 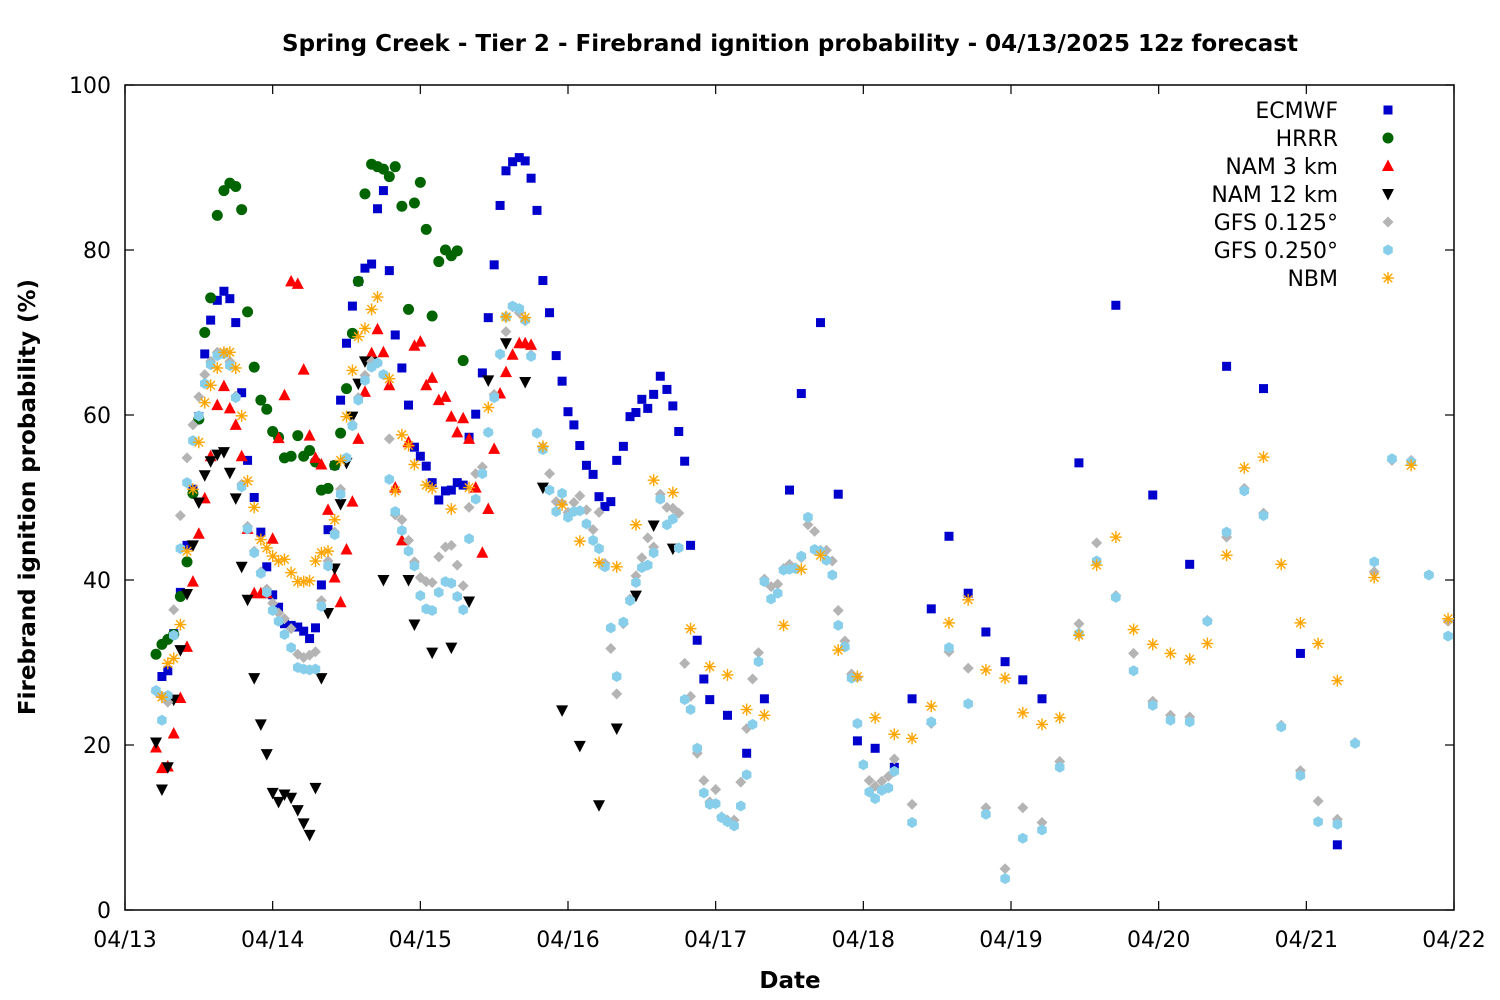 What do you see at coordinates (90, 86) in the screenshot?
I see `y-tick-label: 100` at bounding box center [90, 86].